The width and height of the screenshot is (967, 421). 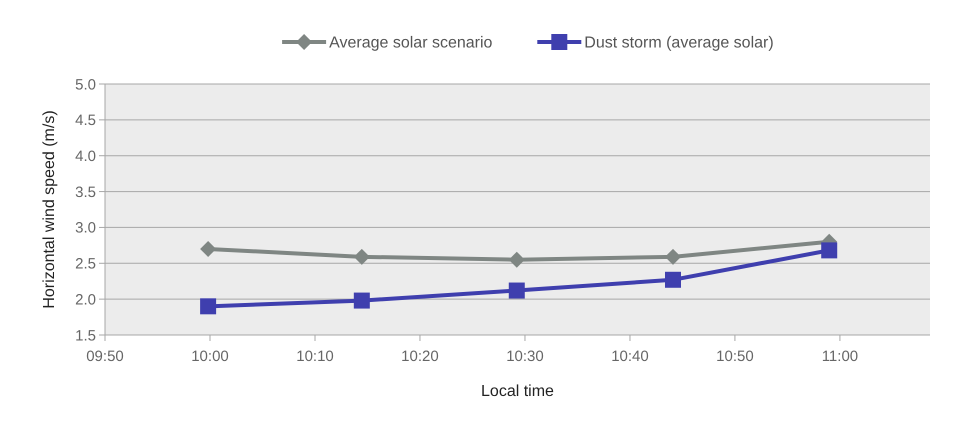 I want to click on x-tick-label: 10:40, so click(x=630, y=356).